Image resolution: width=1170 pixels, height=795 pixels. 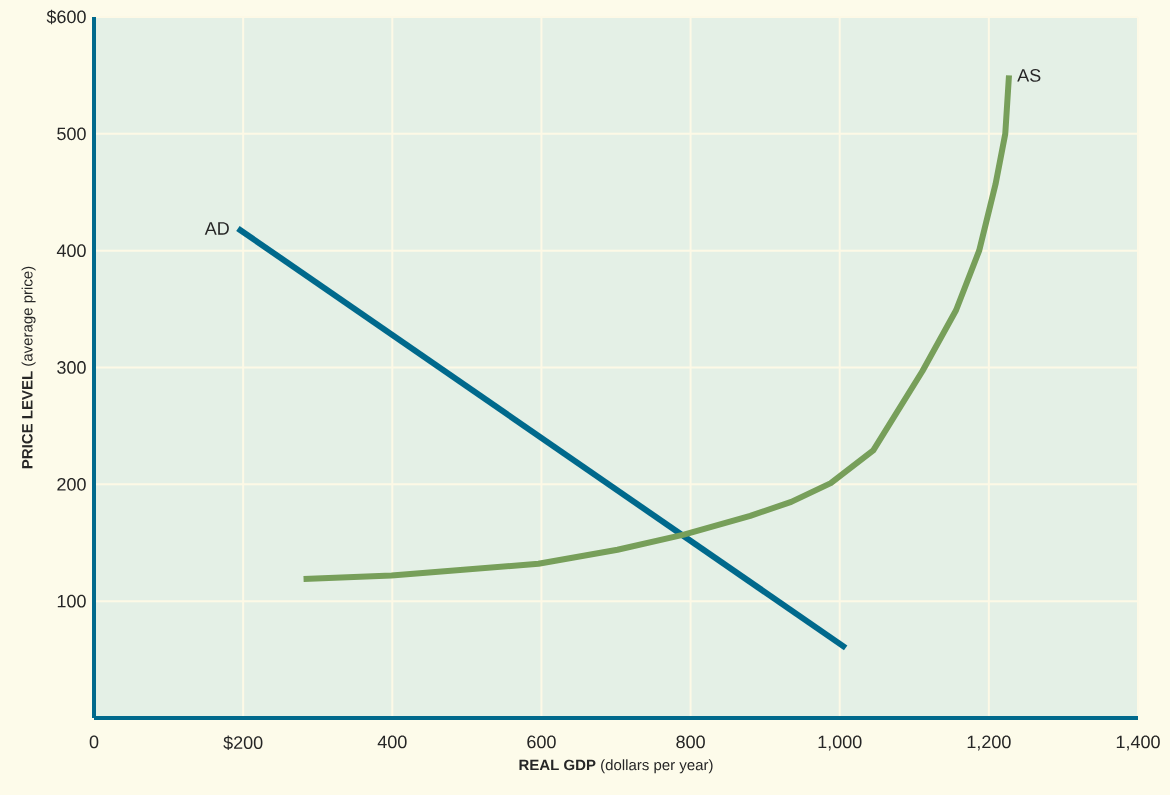 I want to click on y-axis-title: PRICE LEVEL (average price), so click(x=28, y=367).